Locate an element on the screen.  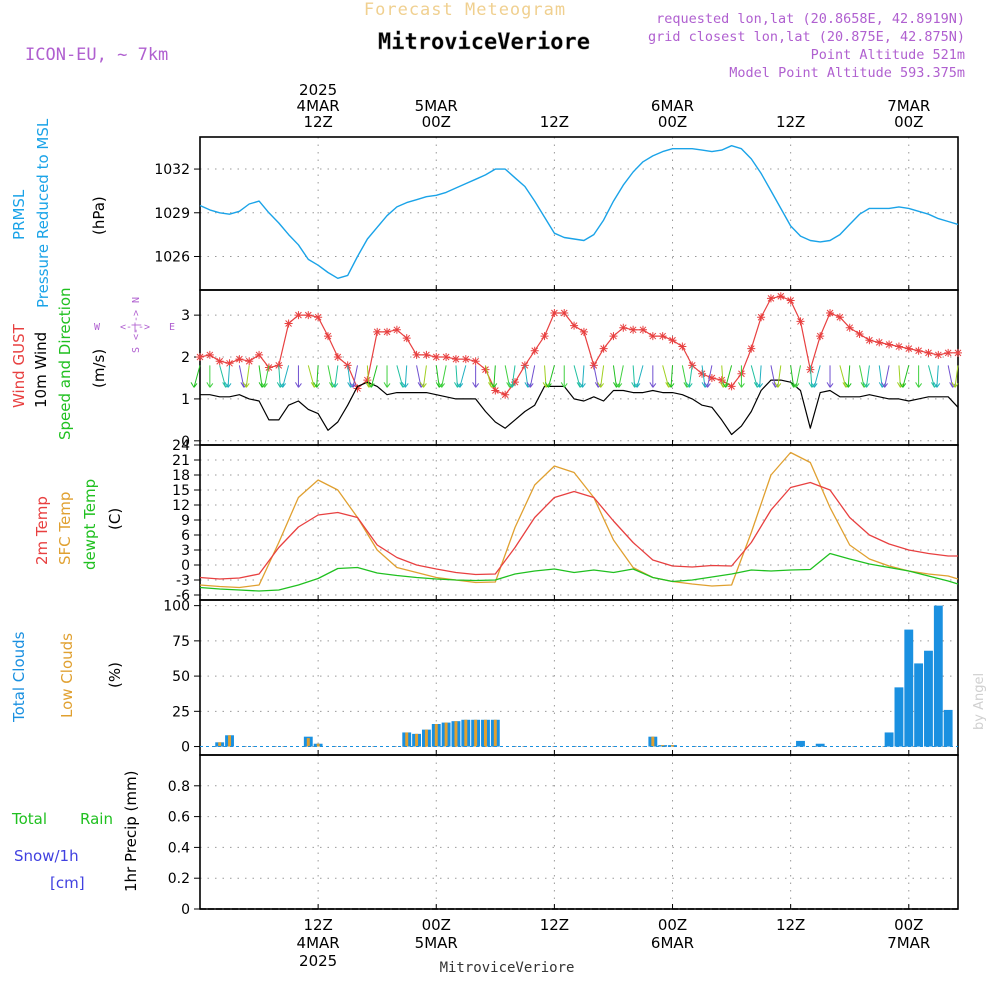
y-tick-label: 1032 is located at coordinates (172, 170).